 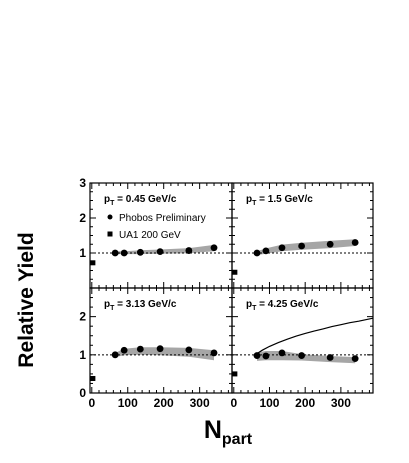 What do you see at coordinates (287, 304) in the screenshot?
I see `pt-value: = 4.25 GeV/c` at bounding box center [287, 304].